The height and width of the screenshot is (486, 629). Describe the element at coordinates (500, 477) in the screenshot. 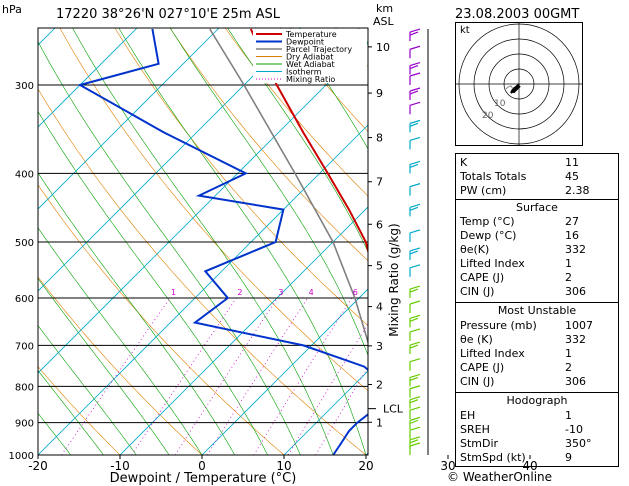

I see `weatheronline-credit: © WeatherOnline` at that location.